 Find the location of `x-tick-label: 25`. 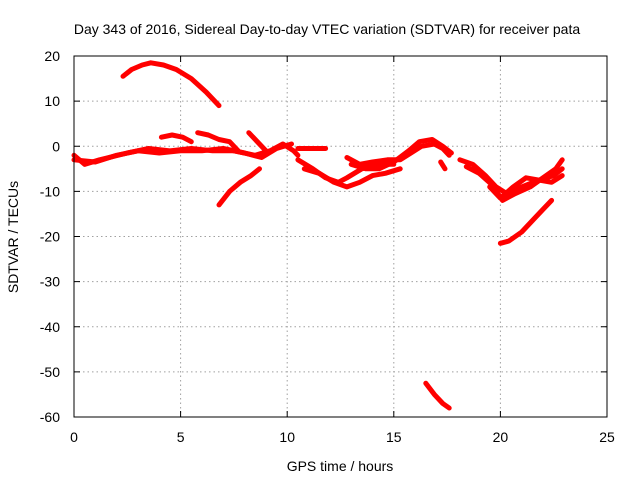

x-tick-label: 25 is located at coordinates (607, 437).